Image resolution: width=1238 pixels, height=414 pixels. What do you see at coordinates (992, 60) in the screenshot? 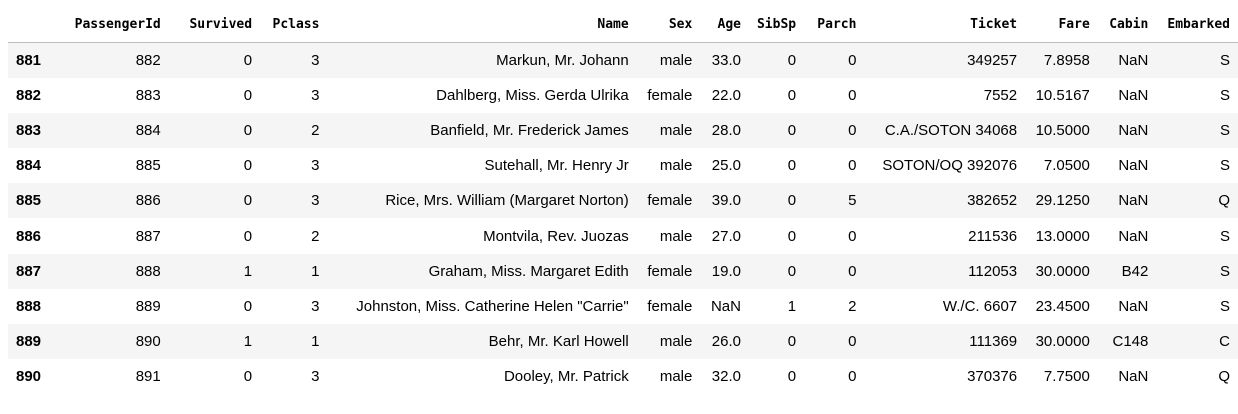
I see `cell-ticket: 349257` at bounding box center [992, 60].